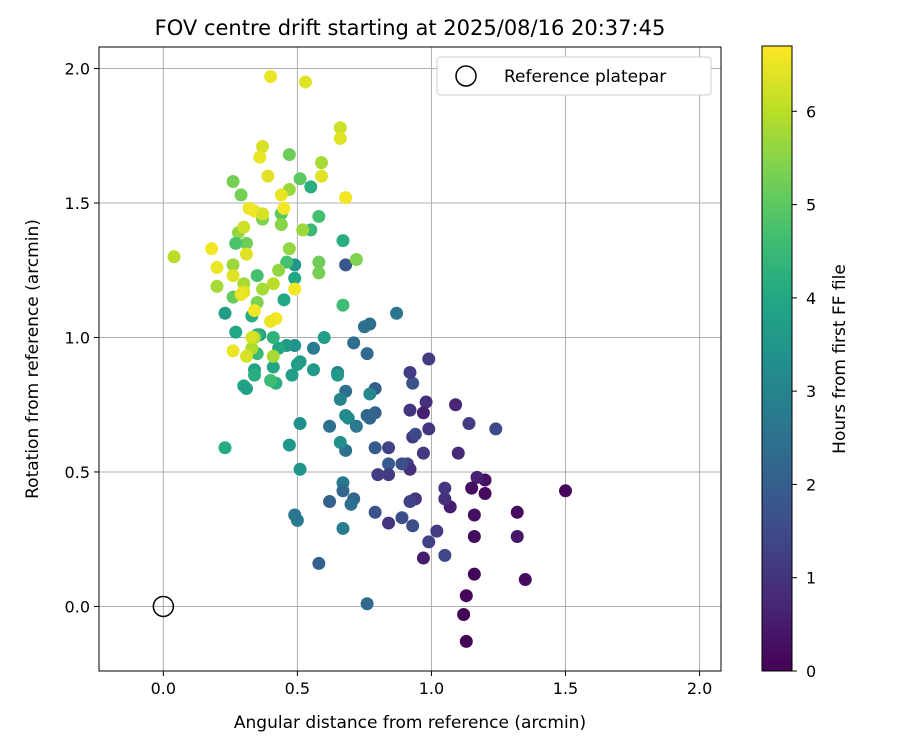 This screenshot has height=750, width=900. What do you see at coordinates (699, 688) in the screenshot?
I see `x-tick-label: 2.0` at bounding box center [699, 688].